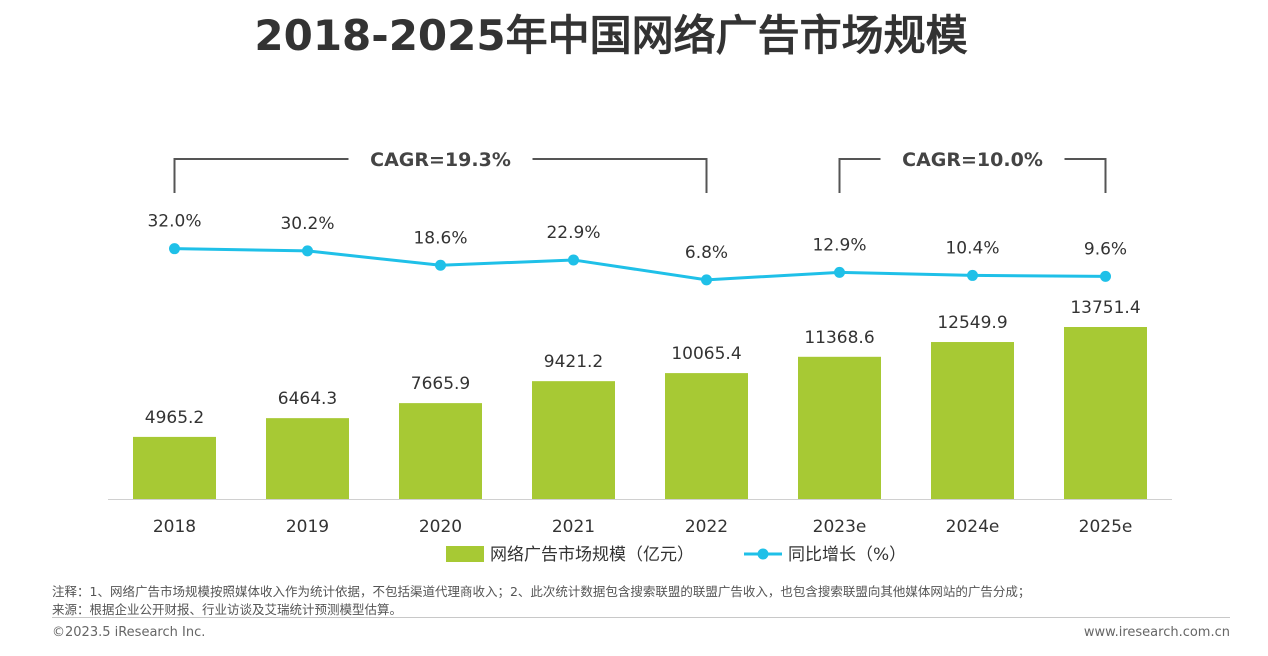 This screenshot has width=1268, height=656. Describe the element at coordinates (307, 224) in the screenshot. I see `growth-value-label: 30.2%` at that location.